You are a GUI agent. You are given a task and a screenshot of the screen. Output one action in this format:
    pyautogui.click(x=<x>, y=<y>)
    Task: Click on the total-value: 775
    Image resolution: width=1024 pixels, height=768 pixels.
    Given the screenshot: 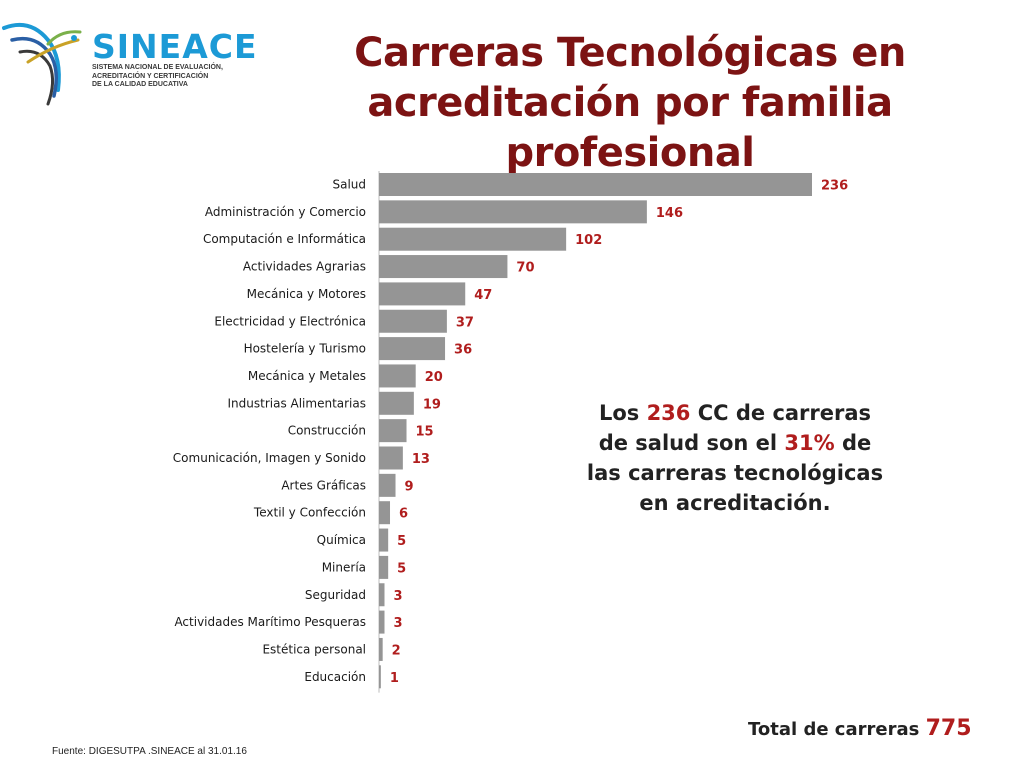 What is the action you would take?
    pyautogui.click(x=948, y=728)
    